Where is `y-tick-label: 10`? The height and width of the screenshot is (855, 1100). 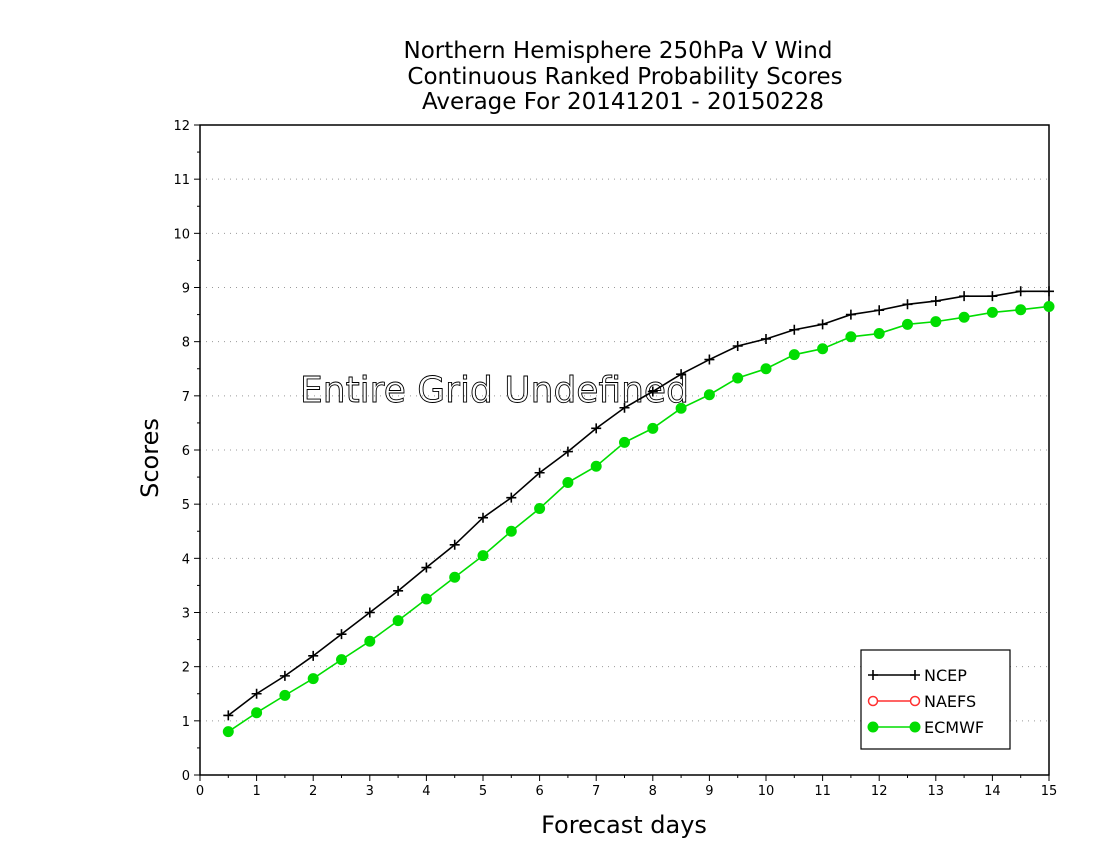 y-tick-label: 10 is located at coordinates (181, 234).